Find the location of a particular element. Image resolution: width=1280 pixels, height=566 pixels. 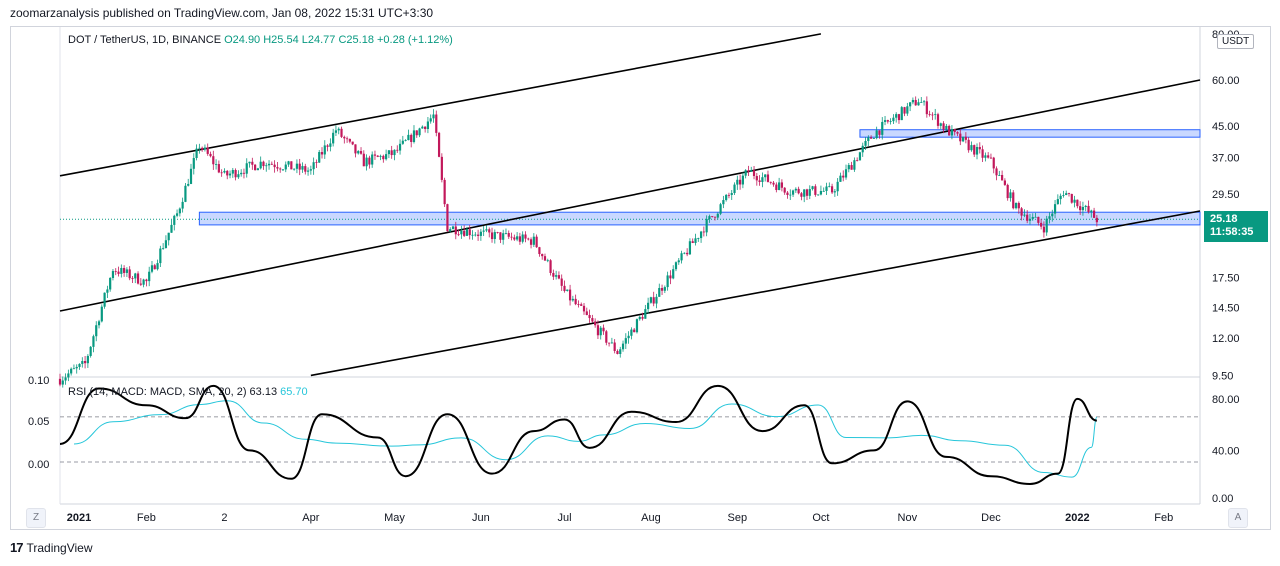

bar-countdown: 11:58:35 is located at coordinates (1232, 232).